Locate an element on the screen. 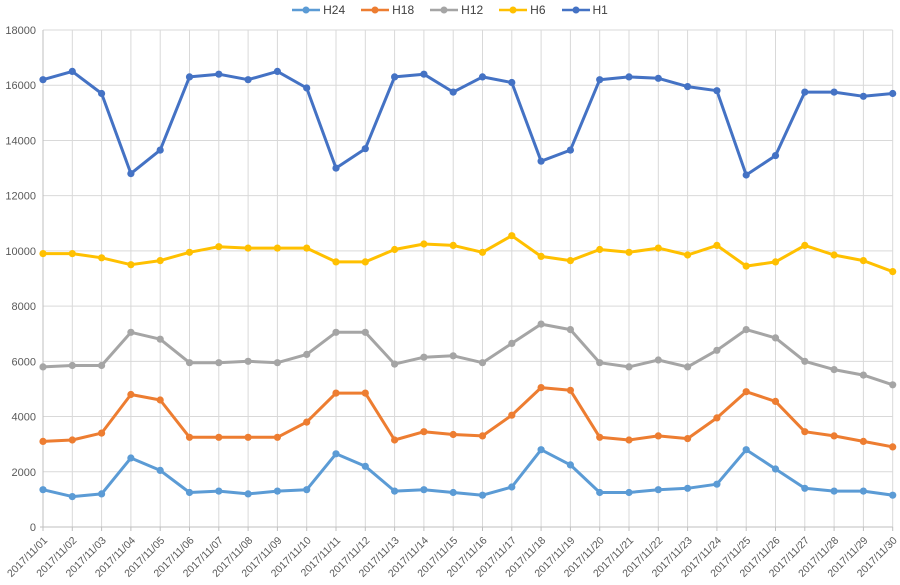  legend-label: H24 is located at coordinates (334, 10).